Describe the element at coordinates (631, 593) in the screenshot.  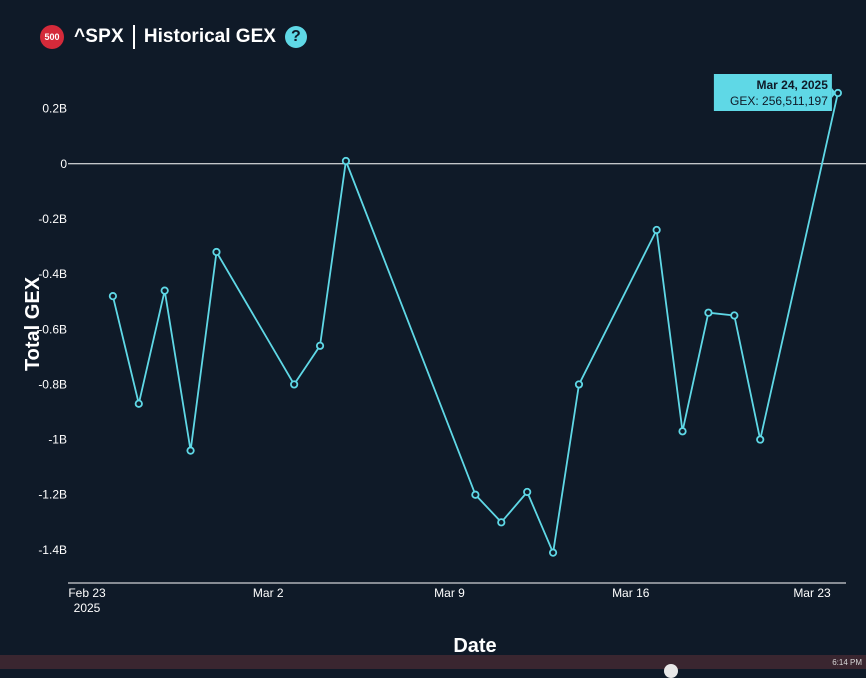
I see `x-tick-label: Mar 16` at that location.